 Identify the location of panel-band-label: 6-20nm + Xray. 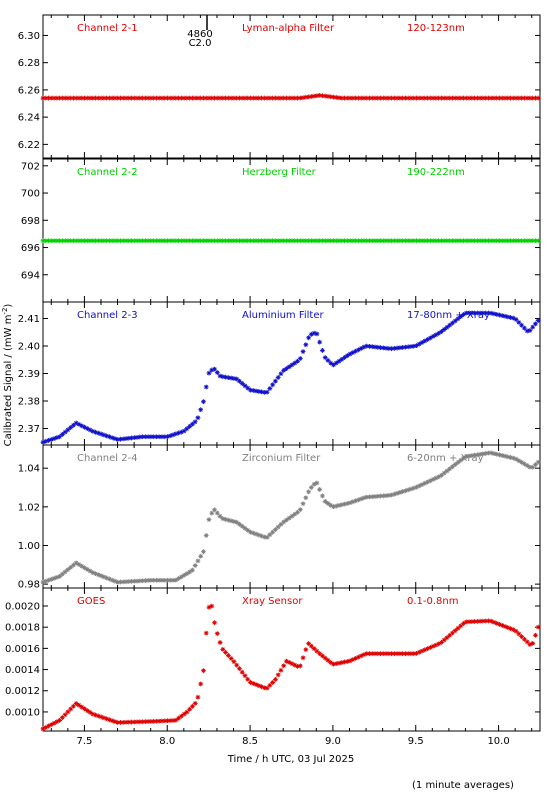
(445, 458).